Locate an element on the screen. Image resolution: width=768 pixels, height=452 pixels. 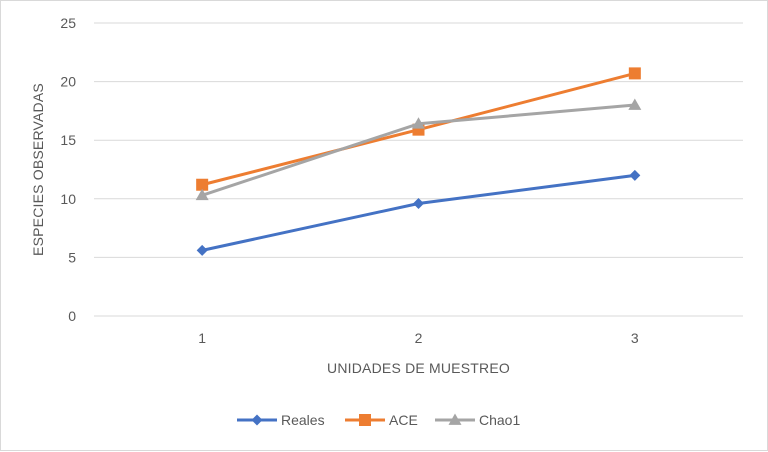
legend: Reales ACE Chao1 is located at coordinates (378, 420).